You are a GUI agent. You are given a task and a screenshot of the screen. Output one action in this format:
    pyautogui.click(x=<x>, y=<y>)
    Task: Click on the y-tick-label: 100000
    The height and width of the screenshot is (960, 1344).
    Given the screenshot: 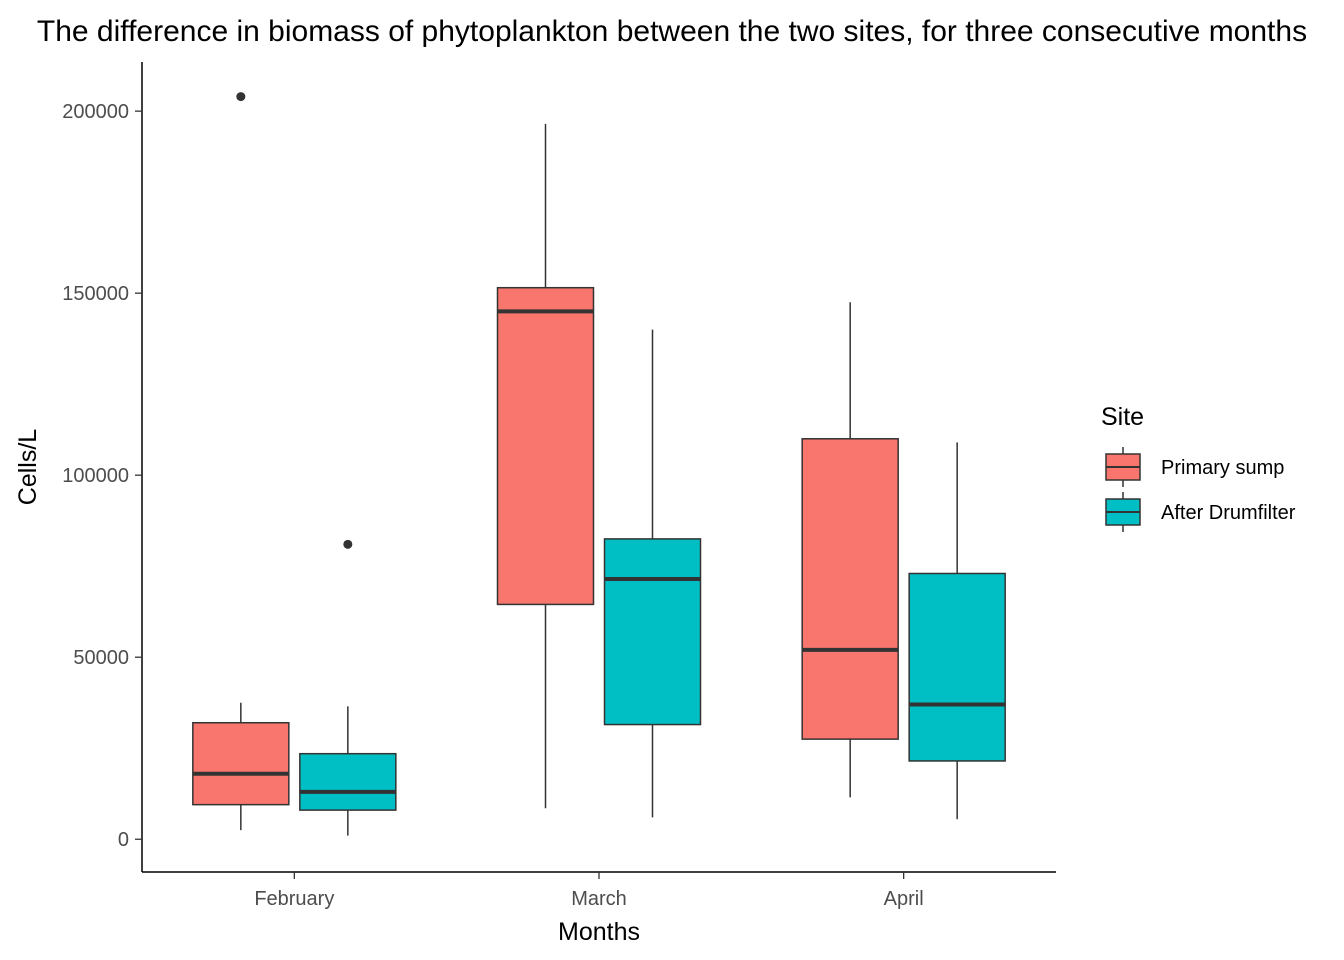 What is the action you would take?
    pyautogui.click(x=95, y=476)
    